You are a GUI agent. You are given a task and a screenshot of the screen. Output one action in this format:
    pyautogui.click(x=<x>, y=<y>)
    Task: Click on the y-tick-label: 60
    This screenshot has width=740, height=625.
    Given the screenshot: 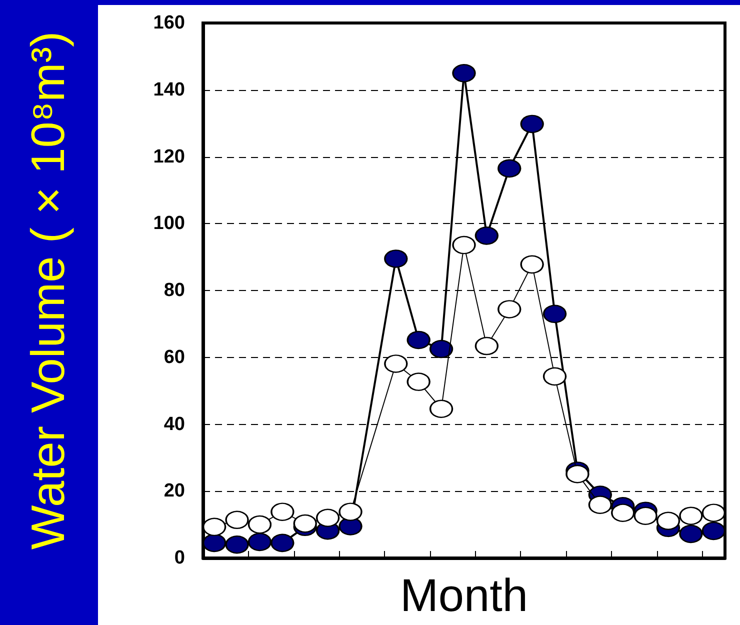 What is the action you would take?
    pyautogui.click(x=174, y=357)
    